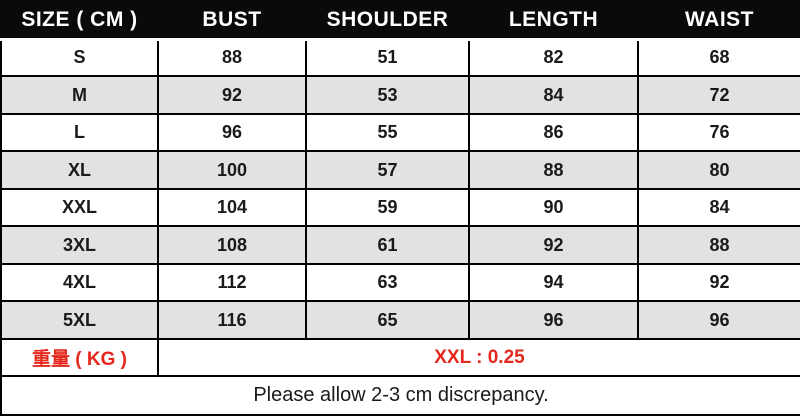 The height and width of the screenshot is (416, 800). What do you see at coordinates (553, 320) in the screenshot?
I see `length-cell: 96` at bounding box center [553, 320].